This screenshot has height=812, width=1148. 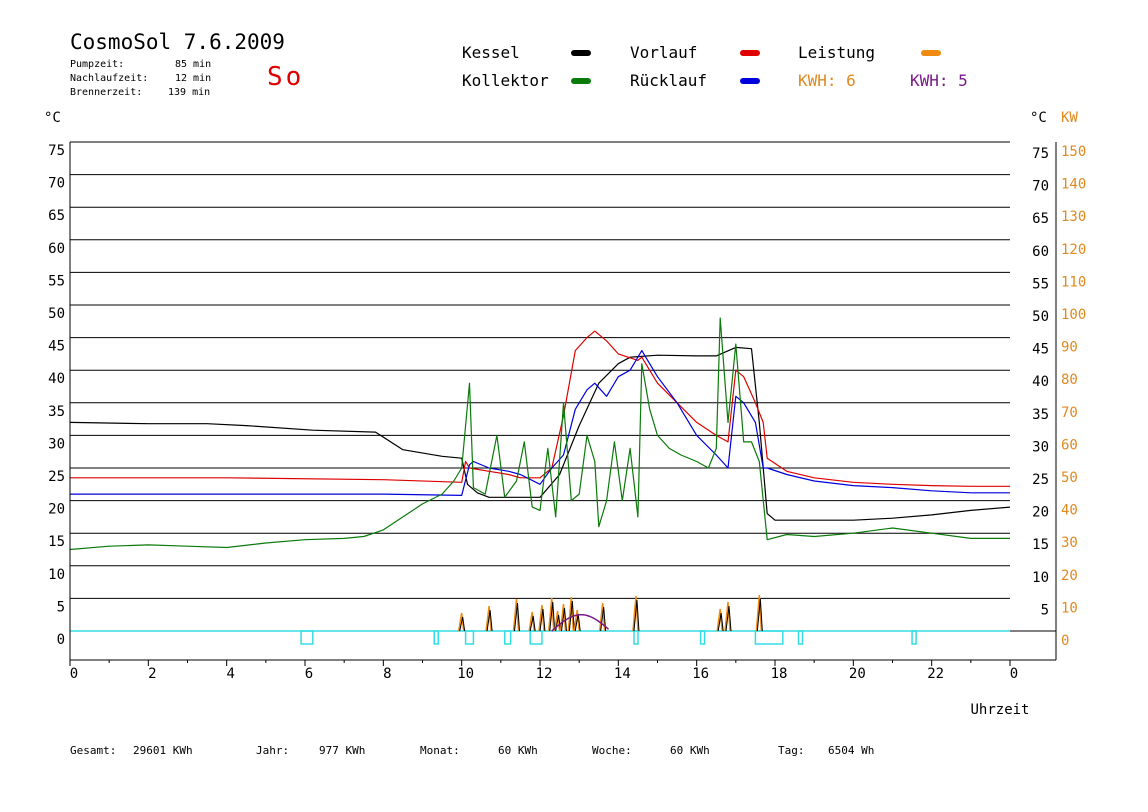 What do you see at coordinates (61, 640) in the screenshot?
I see `y-tick-left: 0` at bounding box center [61, 640].